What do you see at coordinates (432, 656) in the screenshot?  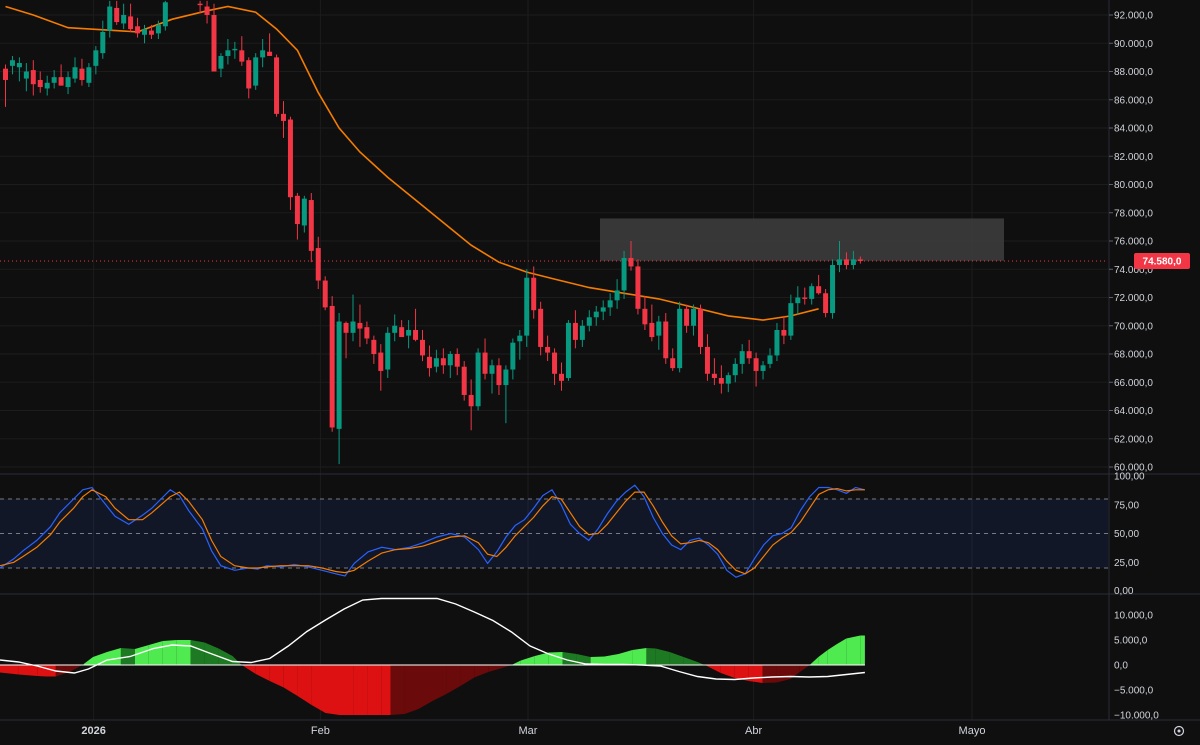 I see `macd-pane` at bounding box center [432, 656].